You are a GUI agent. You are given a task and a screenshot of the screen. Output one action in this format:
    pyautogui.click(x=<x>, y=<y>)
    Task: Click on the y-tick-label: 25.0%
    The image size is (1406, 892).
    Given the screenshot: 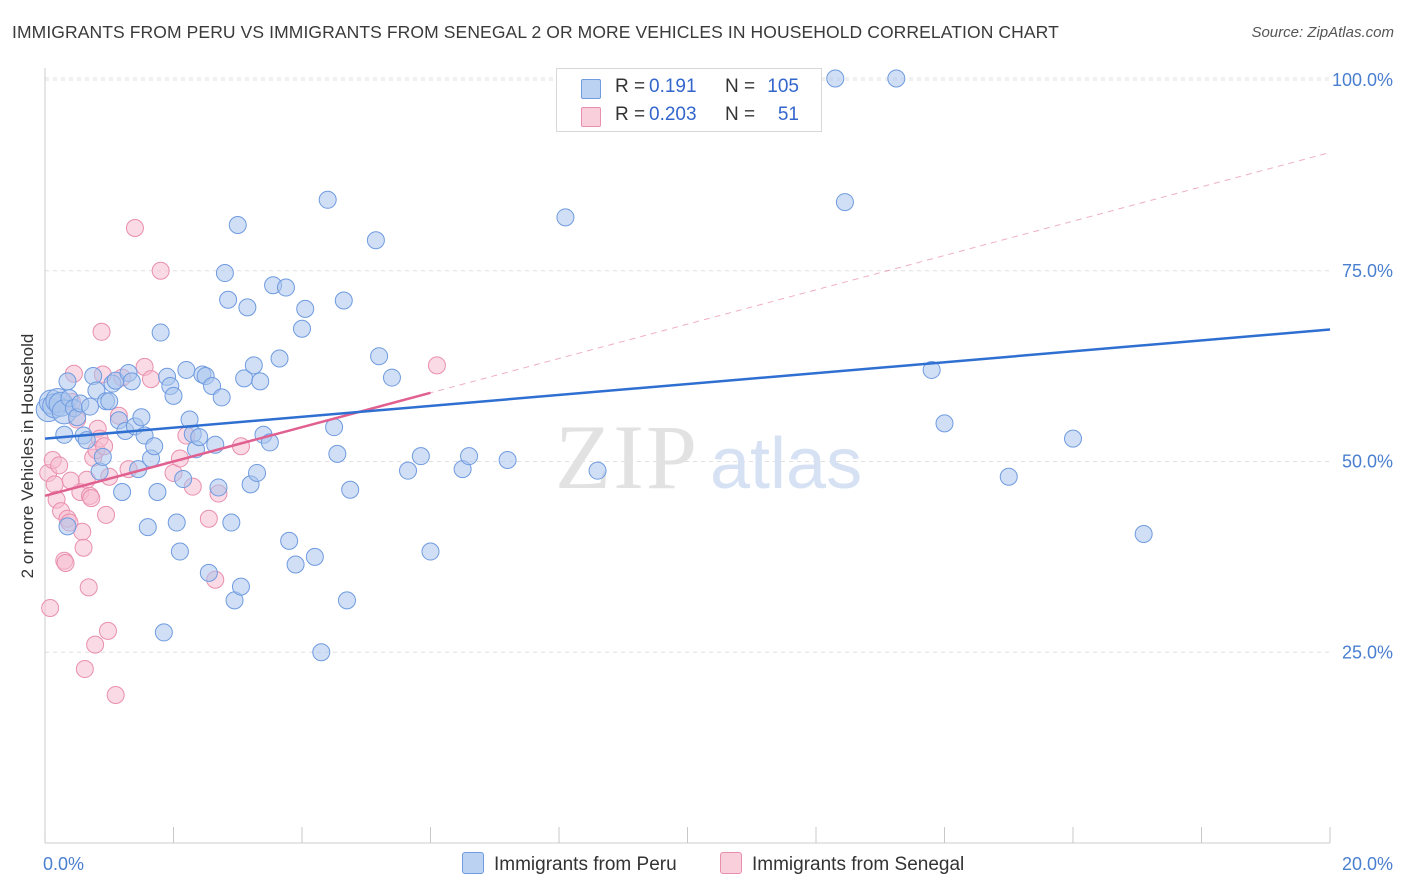 What is the action you would take?
    pyautogui.click(x=1367, y=652)
    